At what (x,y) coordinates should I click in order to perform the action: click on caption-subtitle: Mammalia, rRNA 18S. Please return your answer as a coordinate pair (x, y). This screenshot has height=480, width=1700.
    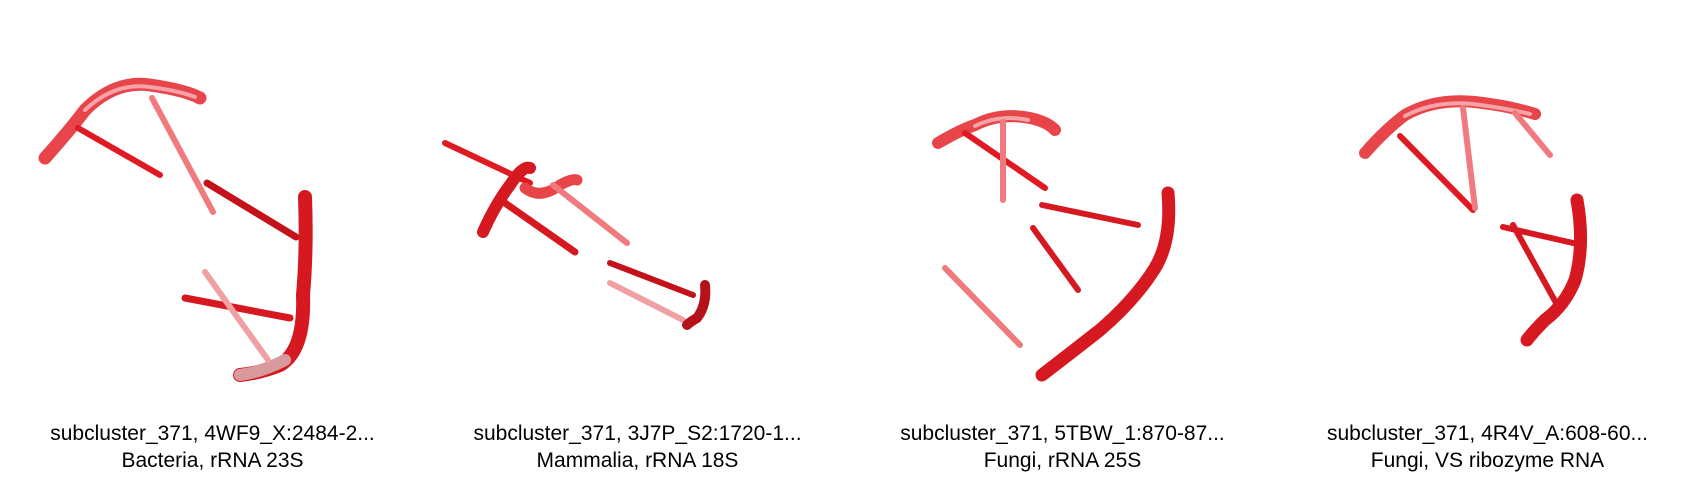
    Looking at the image, I should click on (637, 460).